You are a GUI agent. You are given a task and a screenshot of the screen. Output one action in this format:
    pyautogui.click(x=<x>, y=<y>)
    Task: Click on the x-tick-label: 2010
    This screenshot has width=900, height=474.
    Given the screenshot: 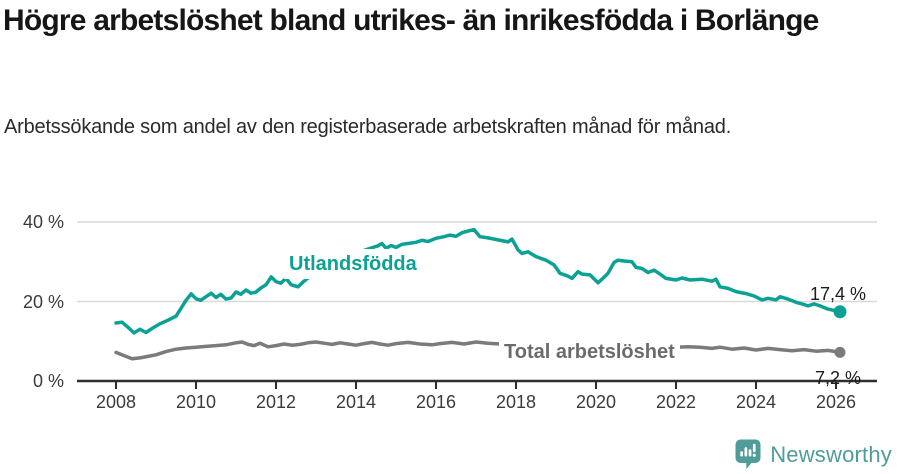 What is the action you would take?
    pyautogui.click(x=196, y=402)
    